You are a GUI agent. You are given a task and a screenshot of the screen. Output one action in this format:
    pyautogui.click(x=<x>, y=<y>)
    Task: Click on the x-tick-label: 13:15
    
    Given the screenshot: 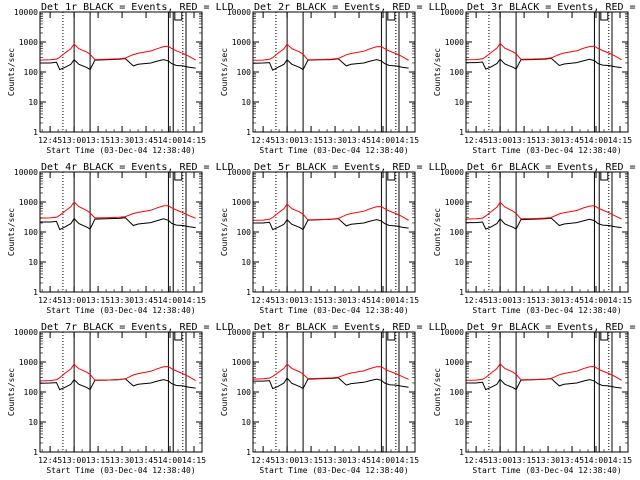 What is the action you would take?
    pyautogui.click(x=98, y=300)
    